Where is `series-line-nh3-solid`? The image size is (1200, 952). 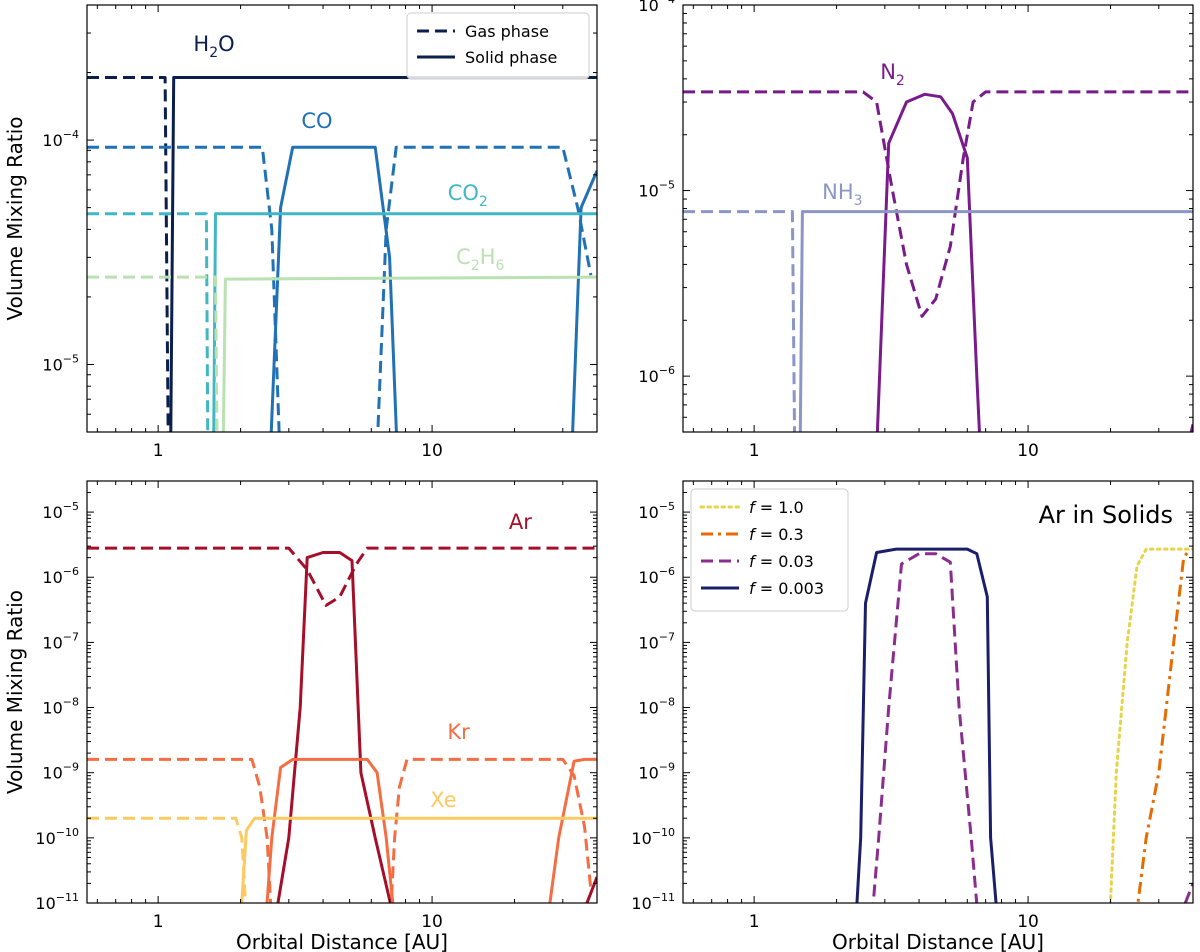
series-line-nh3-solid is located at coordinates (995, 321).